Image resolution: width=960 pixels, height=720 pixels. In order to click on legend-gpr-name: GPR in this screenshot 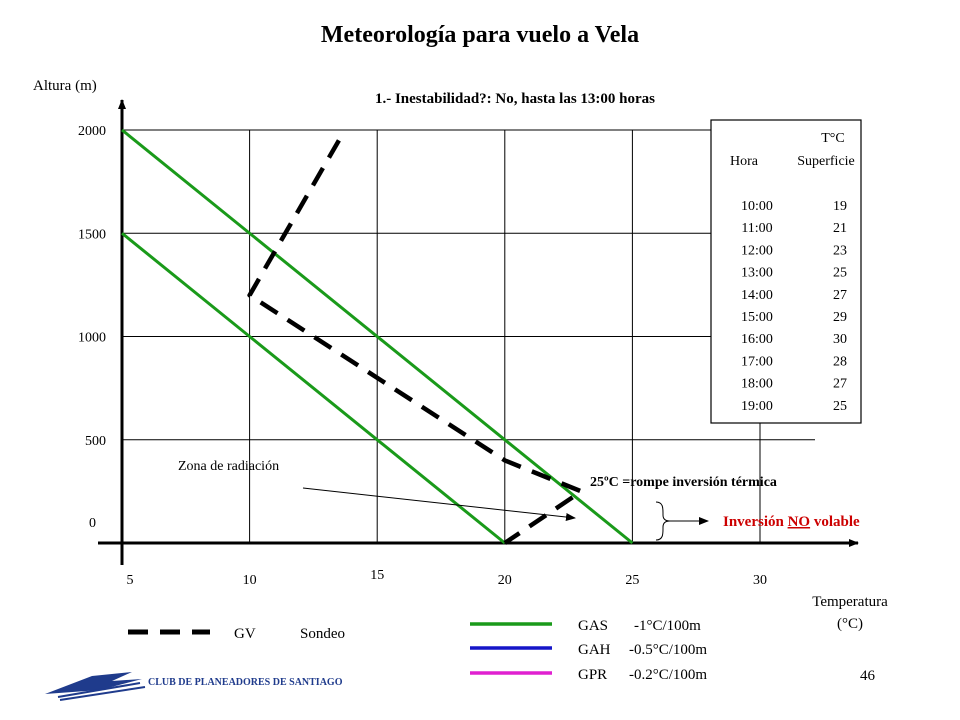, I will do `click(592, 675)`.